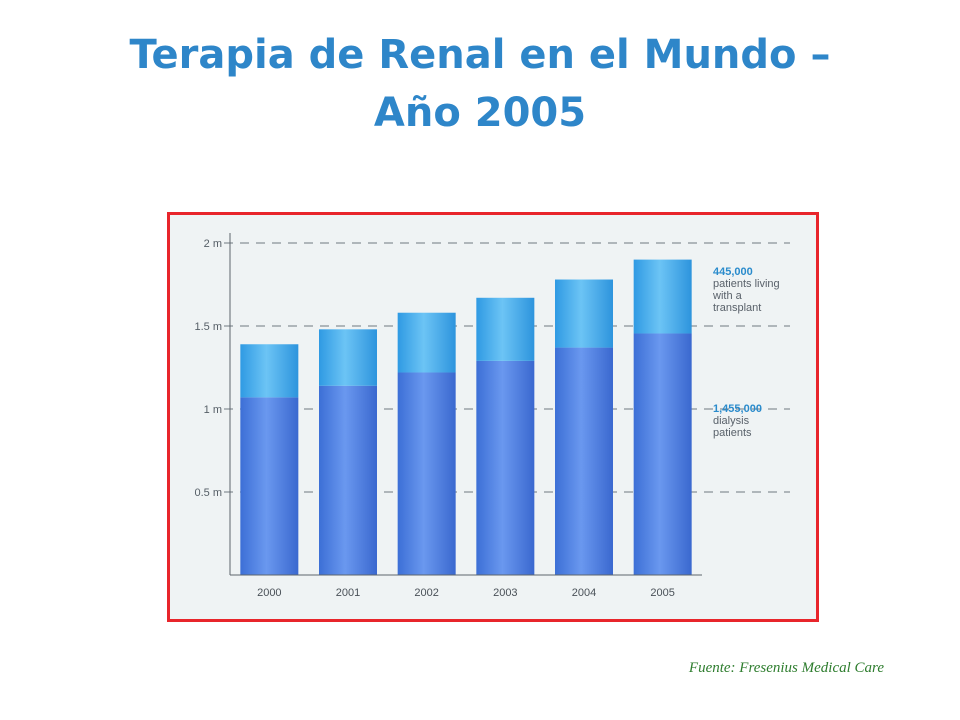 This screenshot has width=960, height=720. What do you see at coordinates (505, 329) in the screenshot?
I see `bar-transplant-2003` at bounding box center [505, 329].